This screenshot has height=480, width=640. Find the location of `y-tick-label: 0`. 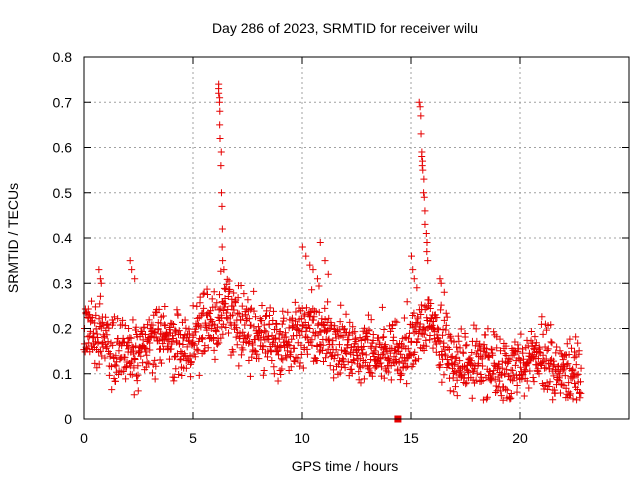

y-tick-label: 0 is located at coordinates (68, 419).